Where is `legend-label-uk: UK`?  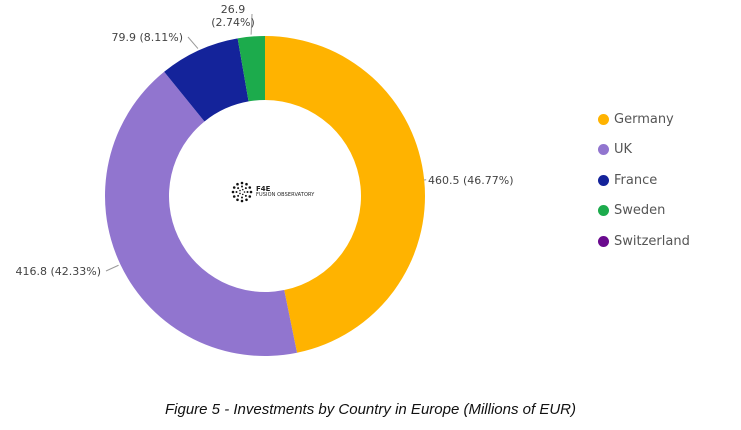 legend-label-uk: UK is located at coordinates (623, 150).